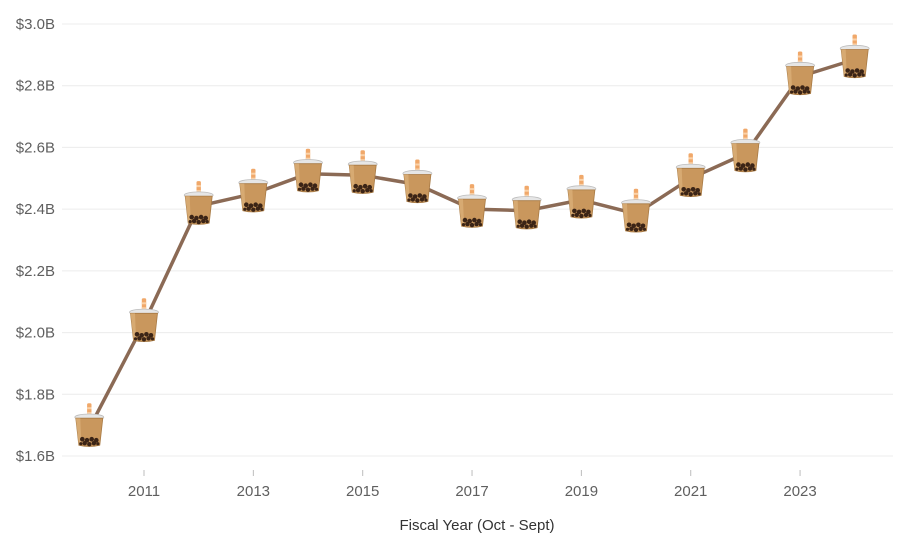  What do you see at coordinates (799, 491) in the screenshot?
I see `x-tick-label: 2023` at bounding box center [799, 491].